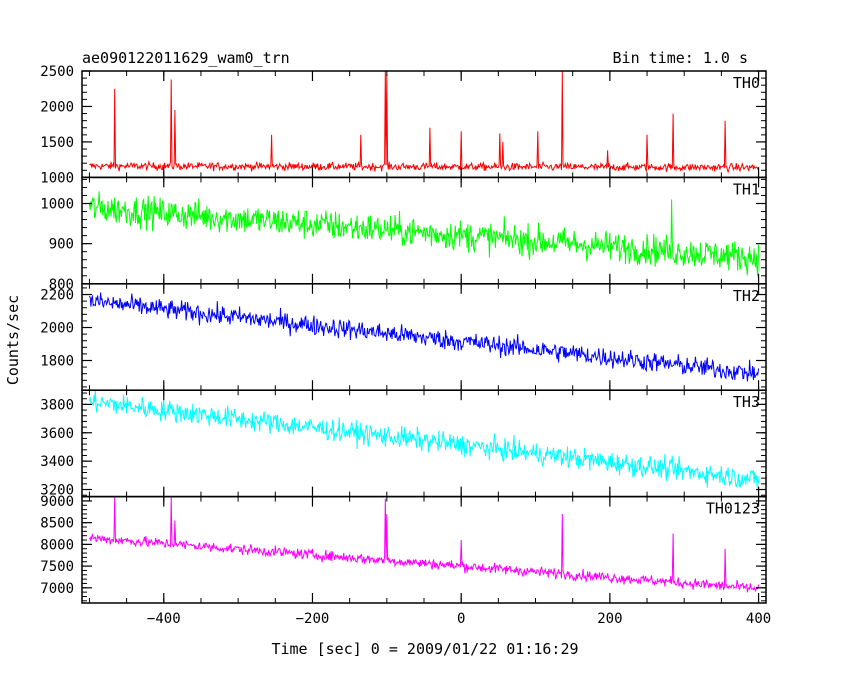  What do you see at coordinates (13, 340) in the screenshot?
I see `y-axis-label: Counts/sec` at bounding box center [13, 340].